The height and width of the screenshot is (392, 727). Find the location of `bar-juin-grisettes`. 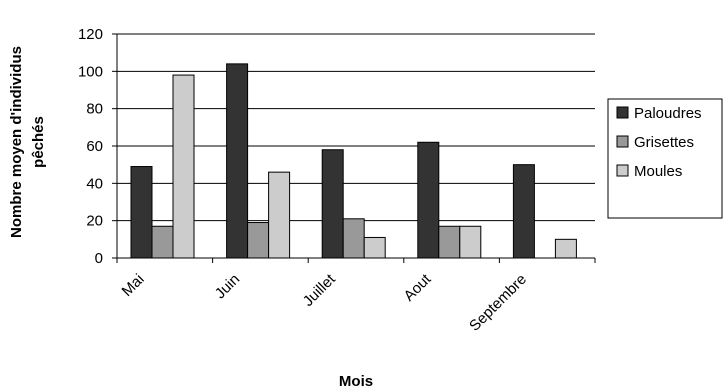

bar-juin-grisettes is located at coordinates (258, 240).